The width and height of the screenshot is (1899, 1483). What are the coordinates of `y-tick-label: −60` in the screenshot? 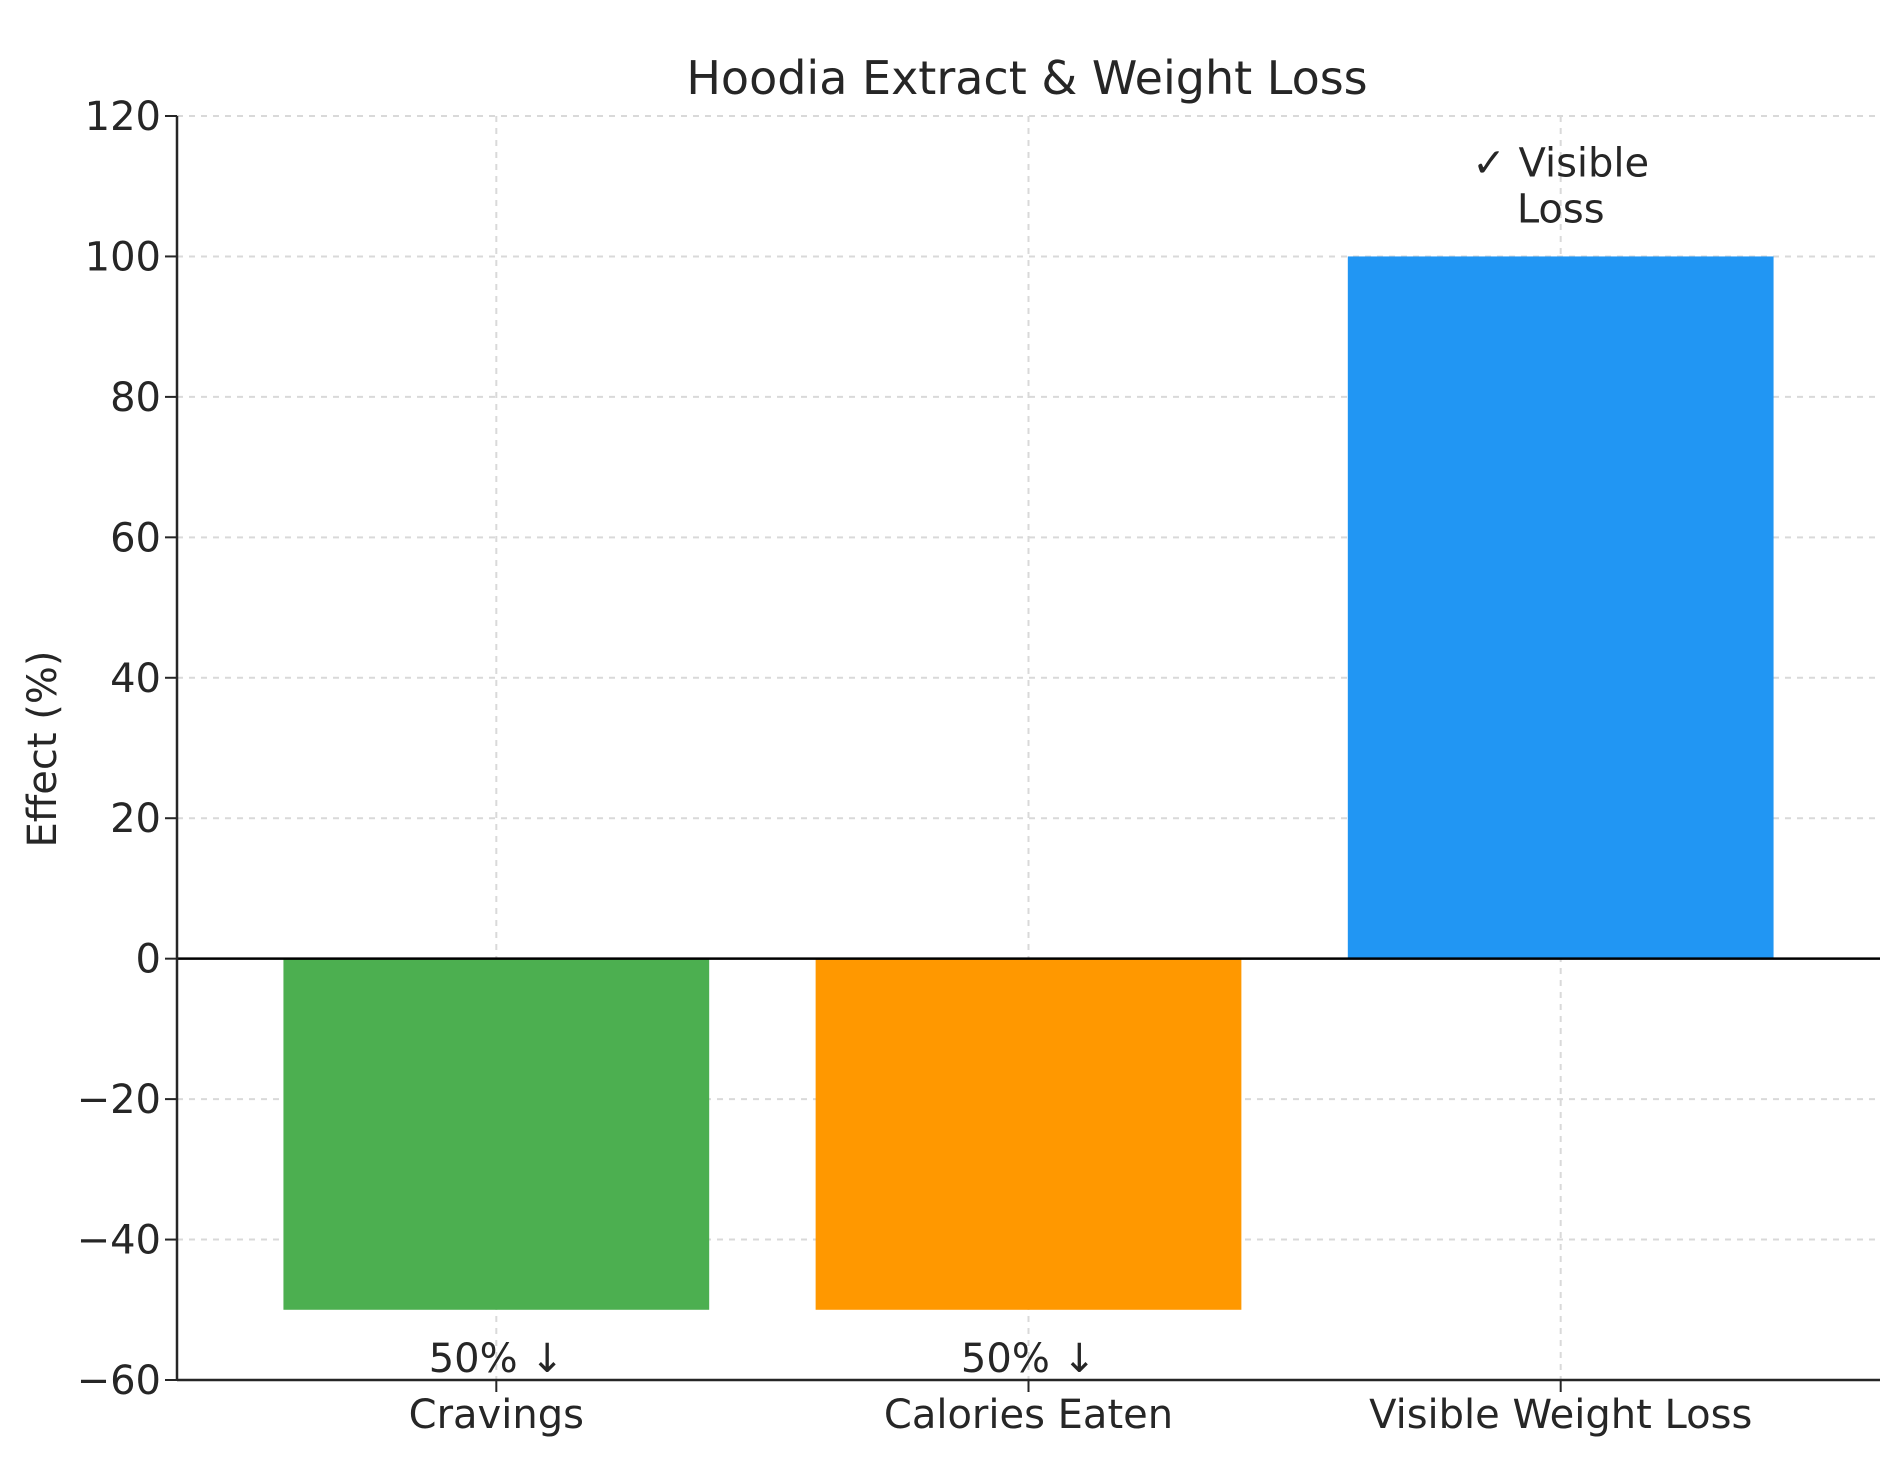 It's located at (119, 1381).